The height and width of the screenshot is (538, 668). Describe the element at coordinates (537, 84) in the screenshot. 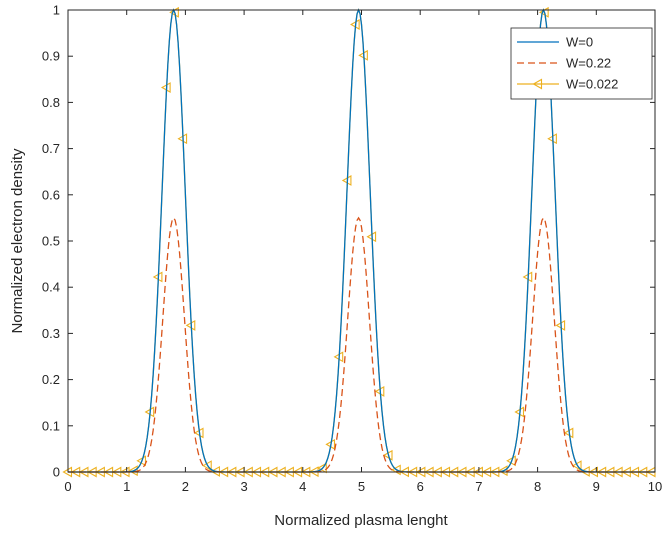

I see `legend-marker` at that location.